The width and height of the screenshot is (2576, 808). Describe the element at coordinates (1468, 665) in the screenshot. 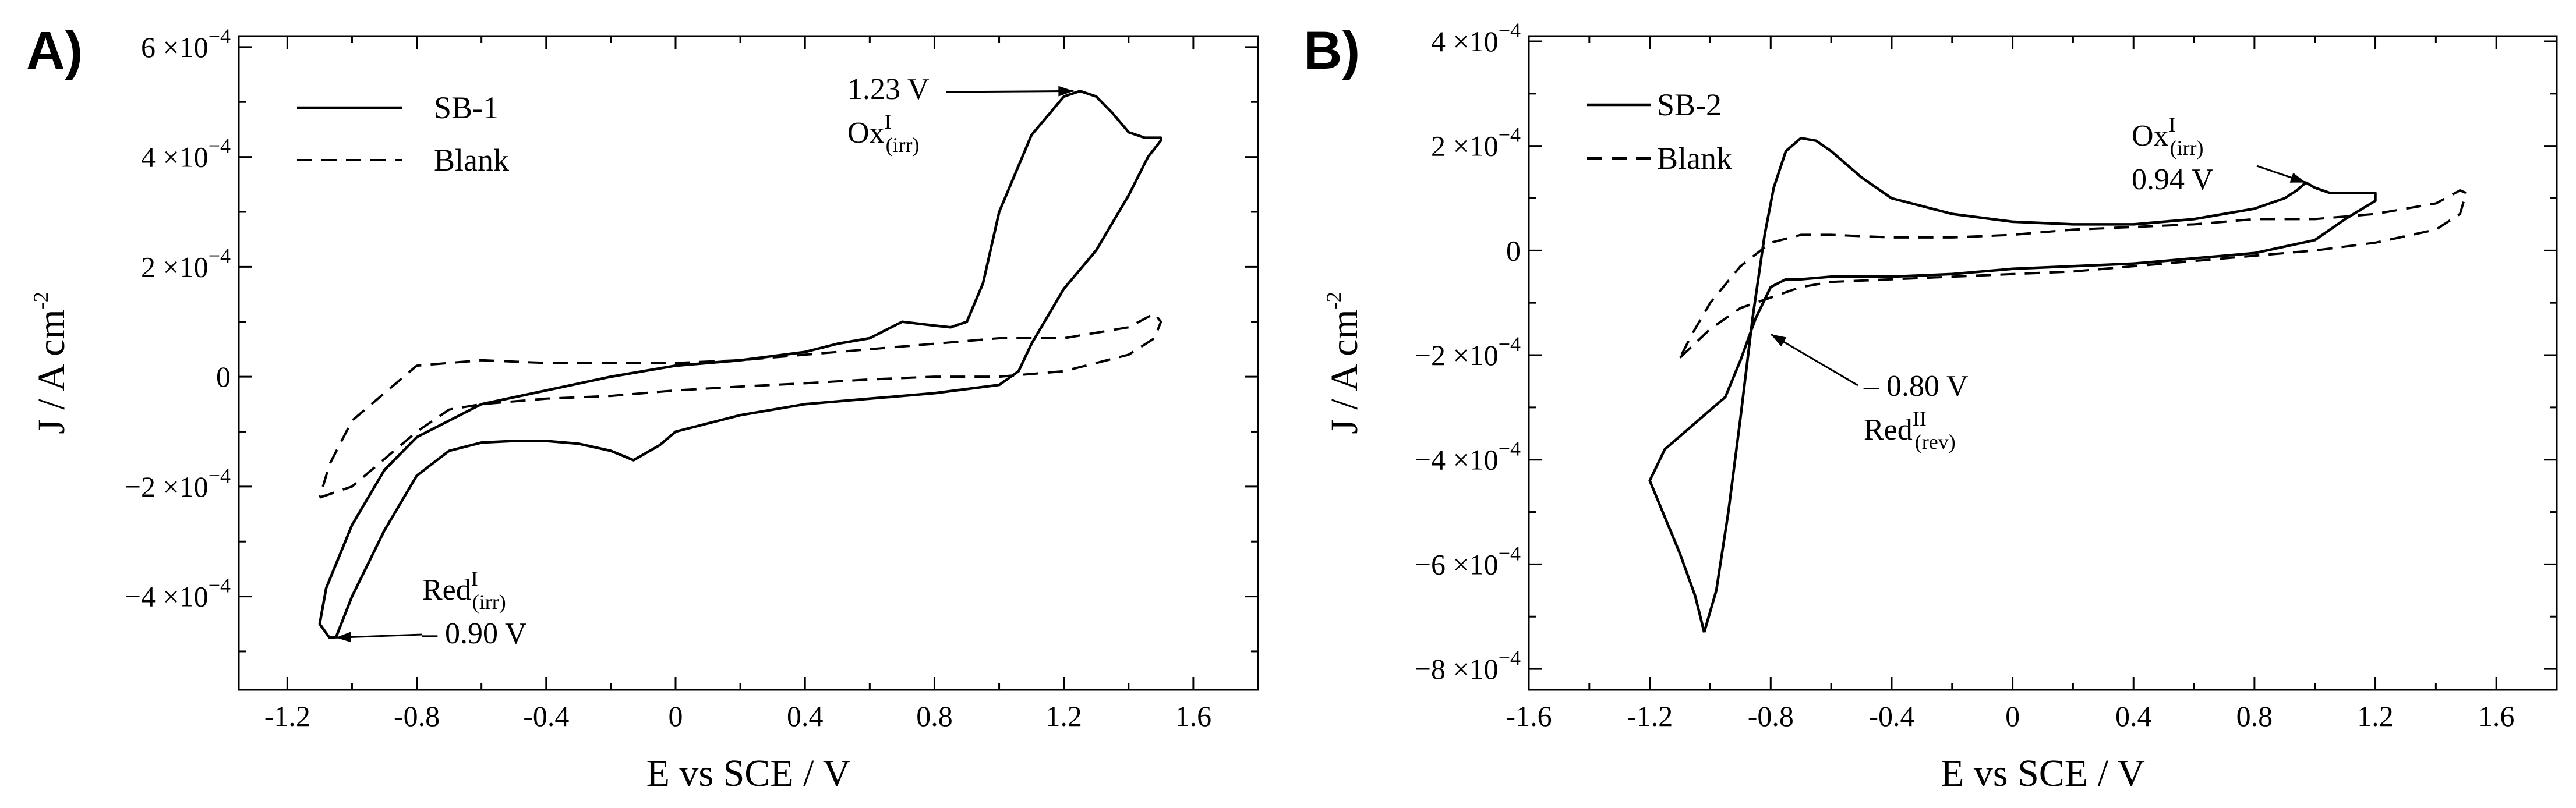

I see `y-tick-label: −8 ×10⁻⁴` at that location.